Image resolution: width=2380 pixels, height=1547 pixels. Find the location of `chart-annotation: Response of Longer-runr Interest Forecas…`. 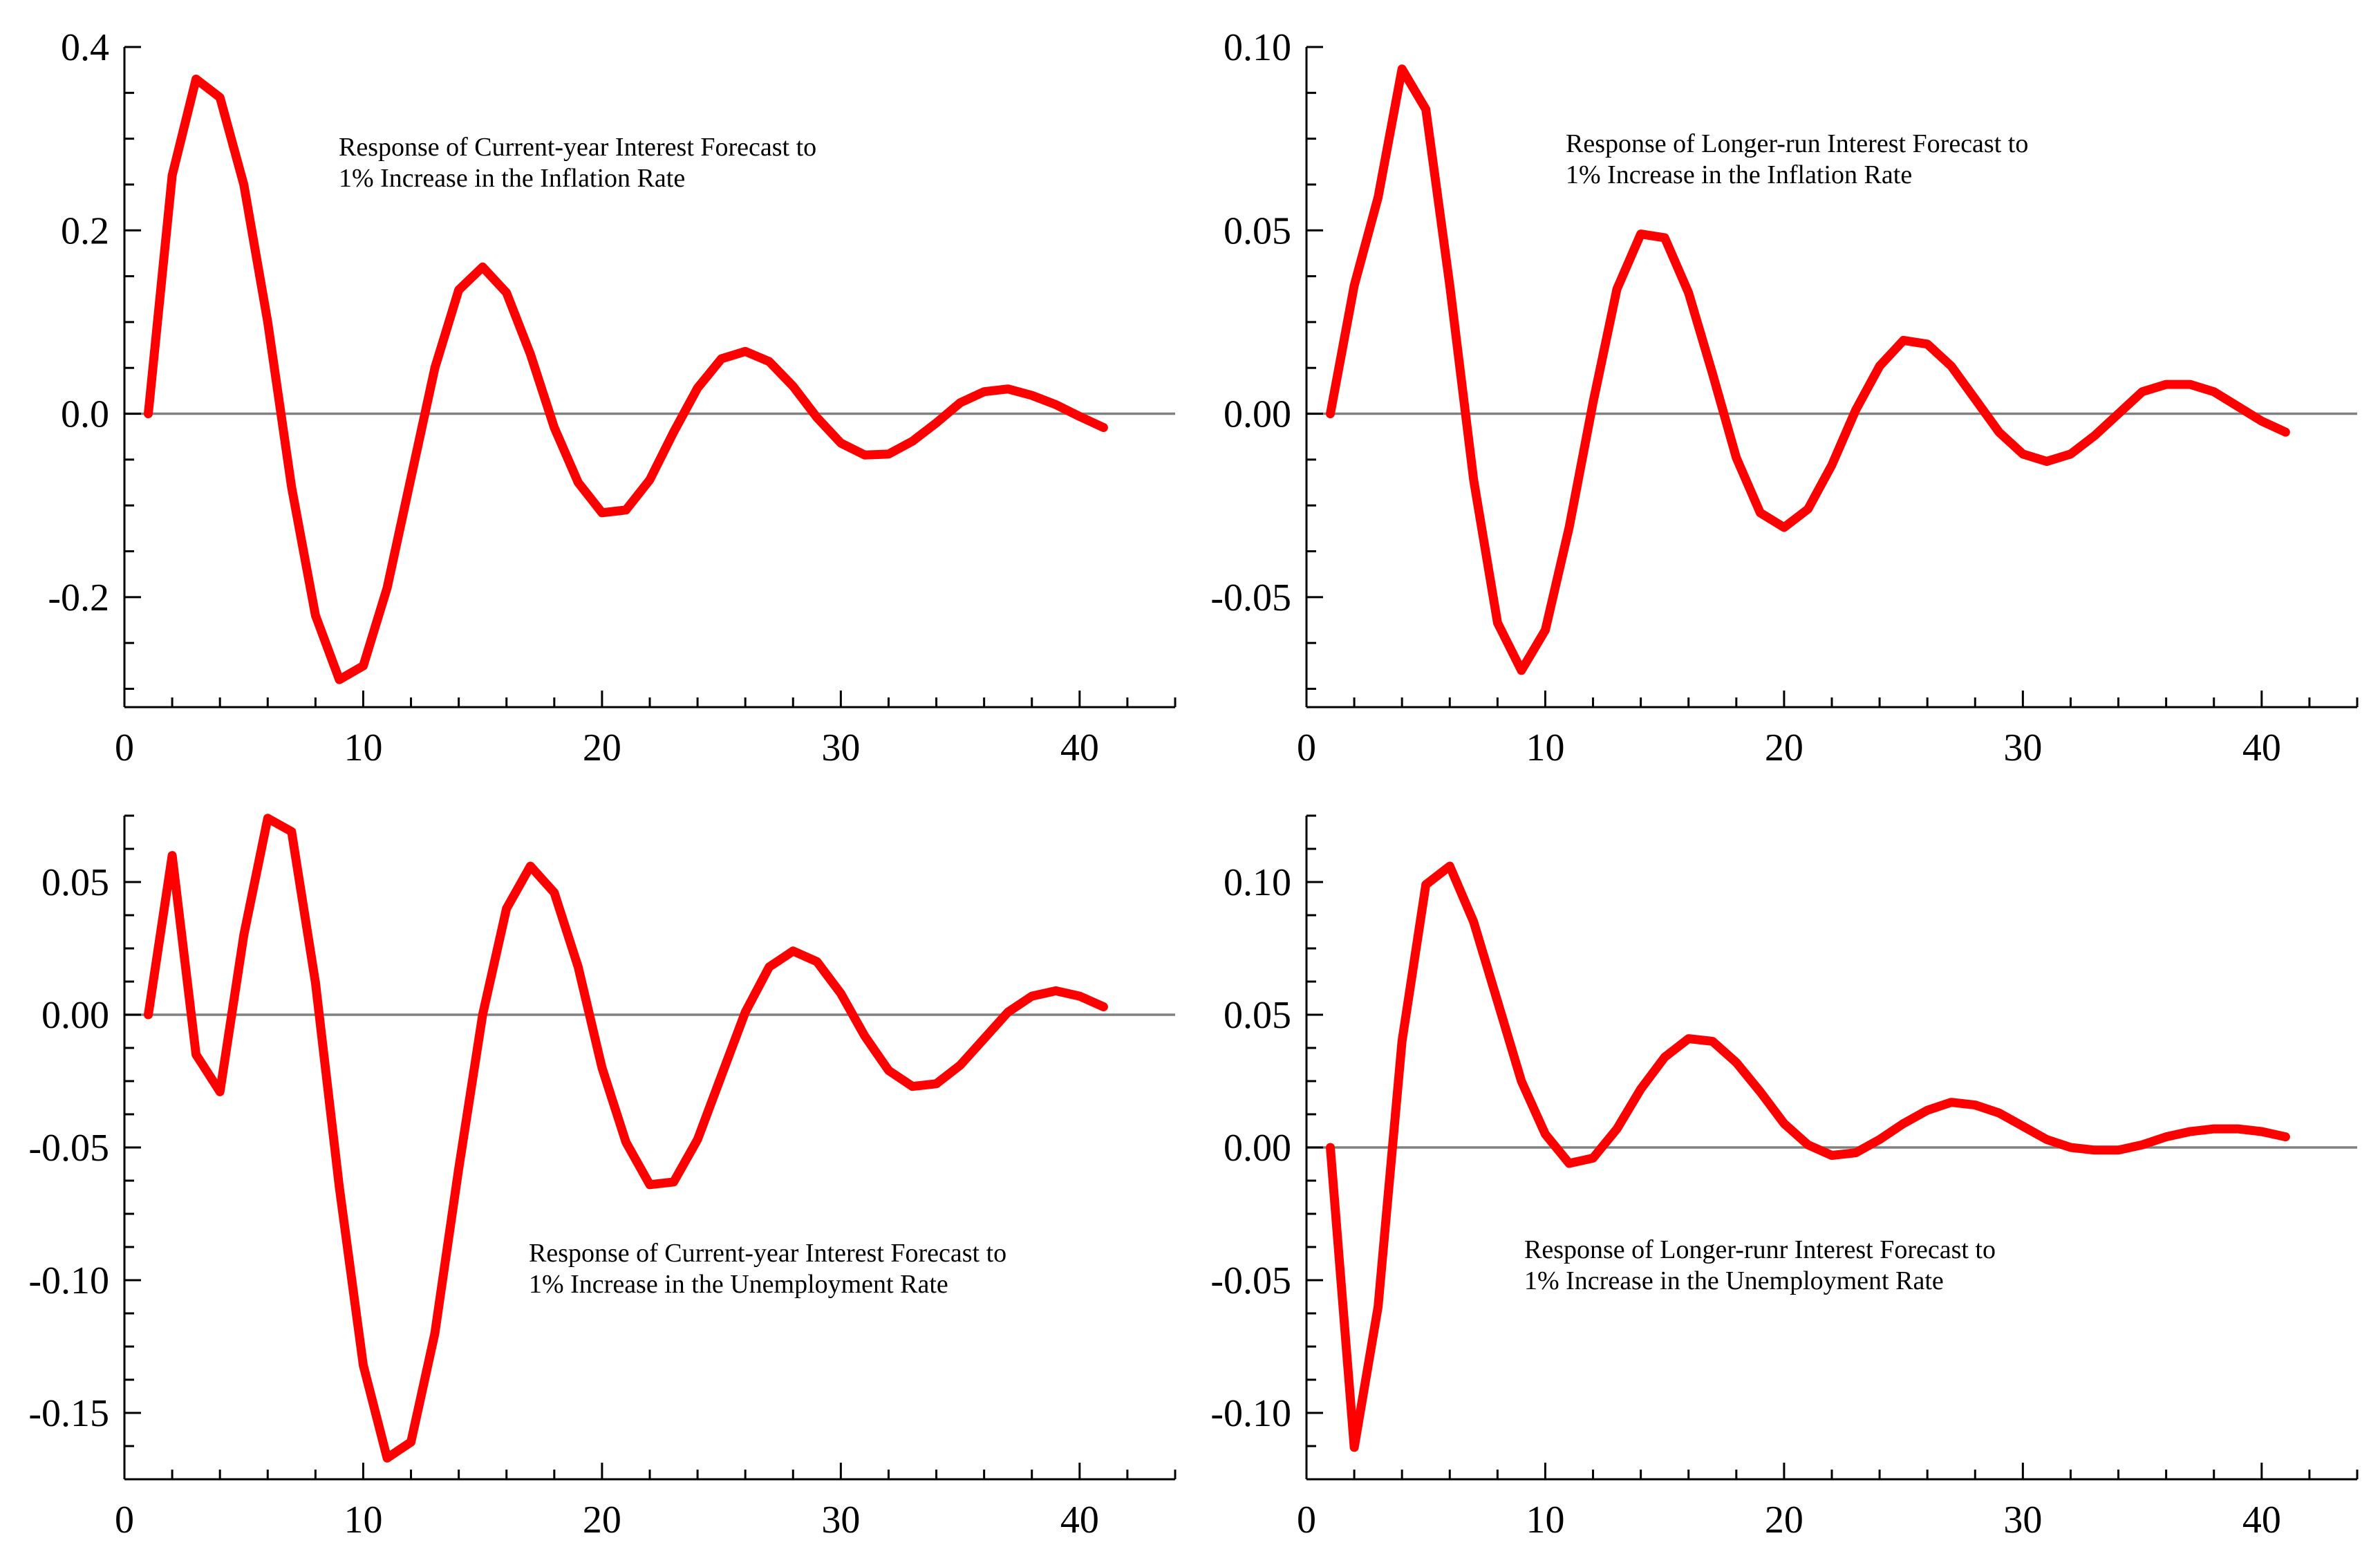

chart-annotation: Response of Longer-runr Interest Forecas… is located at coordinates (1760, 1249).